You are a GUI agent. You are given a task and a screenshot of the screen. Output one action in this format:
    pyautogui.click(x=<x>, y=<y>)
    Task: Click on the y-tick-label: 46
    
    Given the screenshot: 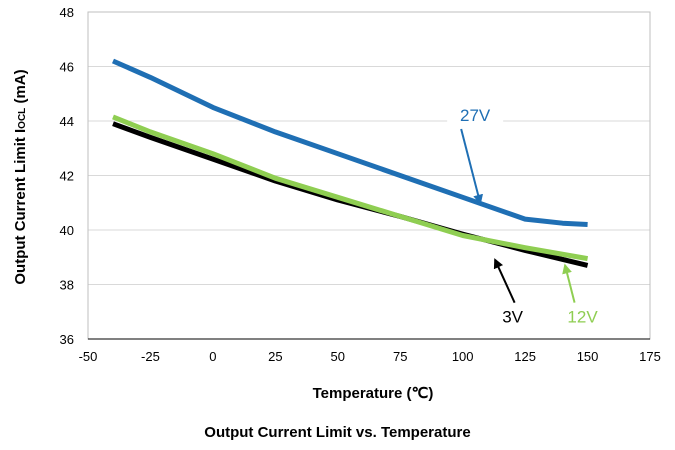 What is the action you would take?
    pyautogui.click(x=67, y=67)
    